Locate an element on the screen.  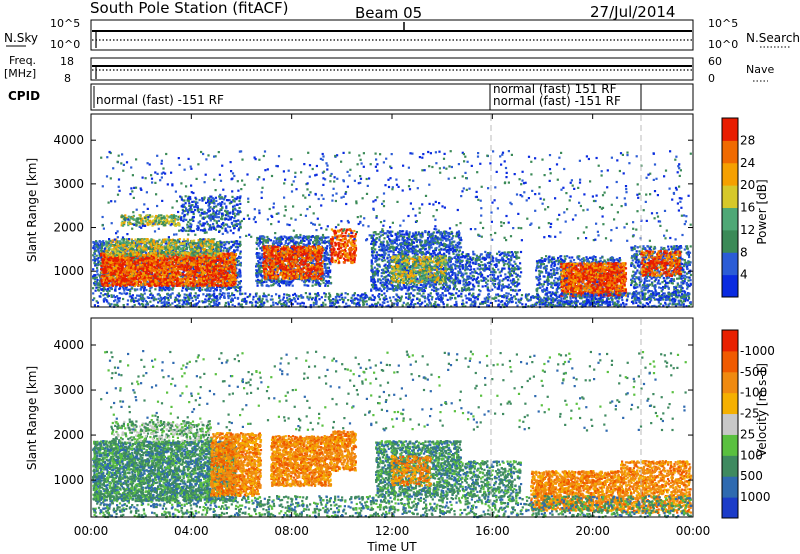
colorbar-tick-label: 4 is located at coordinates (744, 275).